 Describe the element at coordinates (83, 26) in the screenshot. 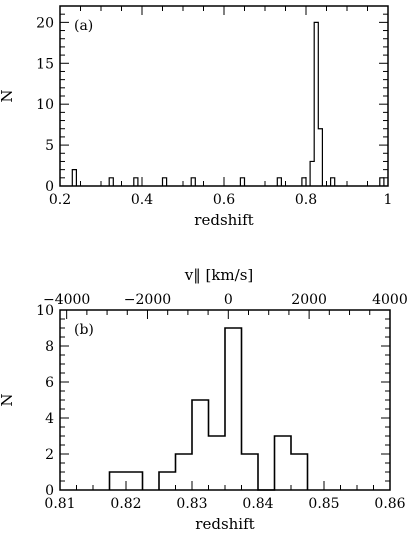

I see `panel-label: (a)` at that location.